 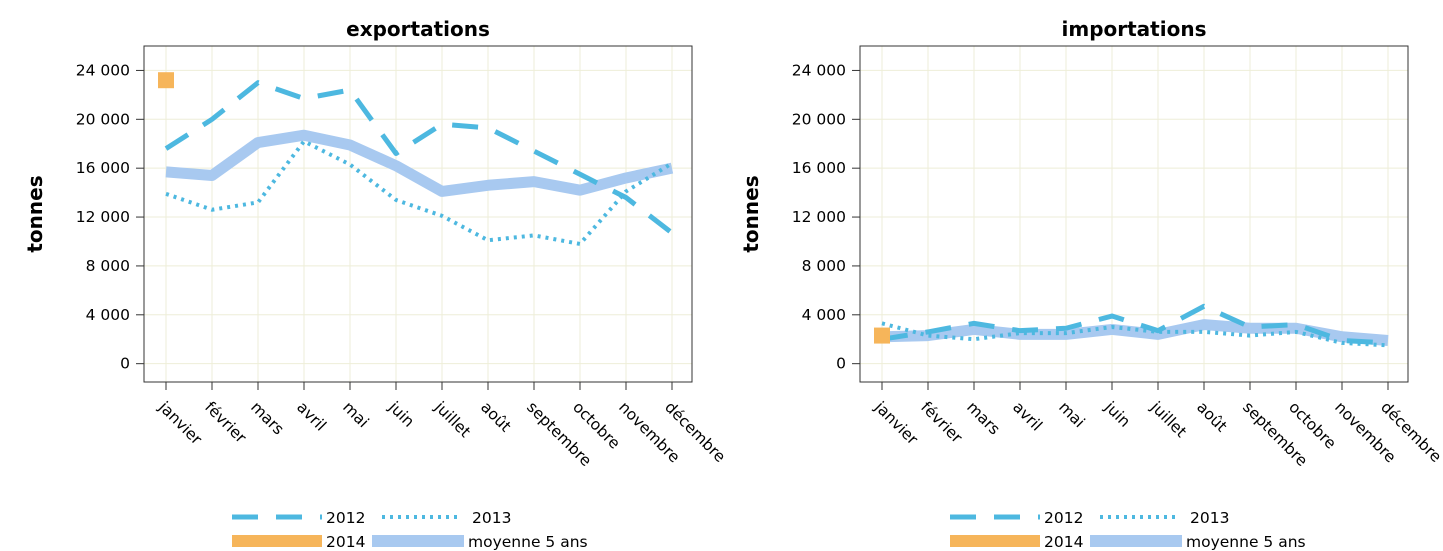 What do you see at coordinates (418, 29) in the screenshot?
I see `chart-title: exportations` at bounding box center [418, 29].